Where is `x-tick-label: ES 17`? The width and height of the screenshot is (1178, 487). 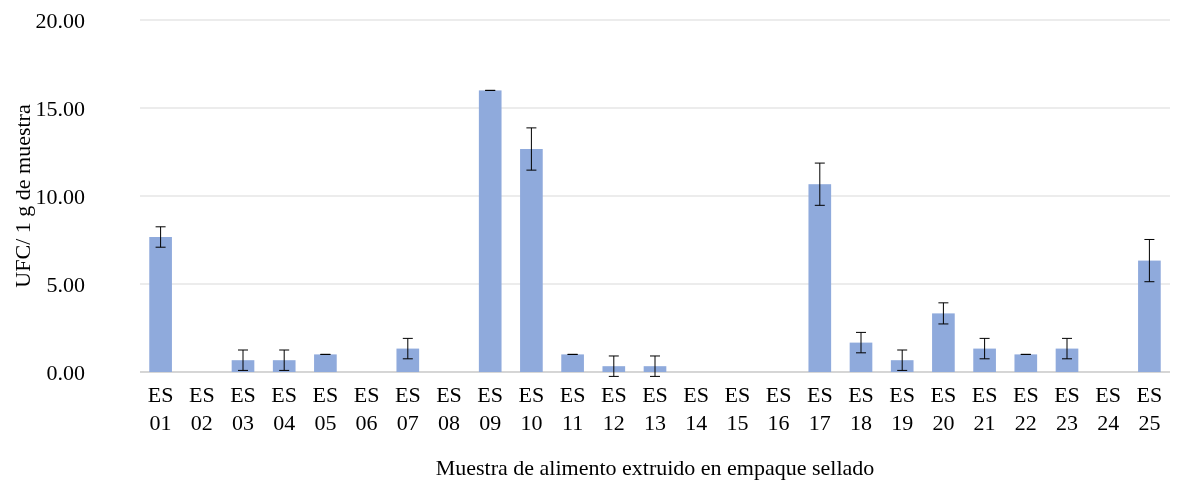 x-tick-label: ES 17 is located at coordinates (819, 408).